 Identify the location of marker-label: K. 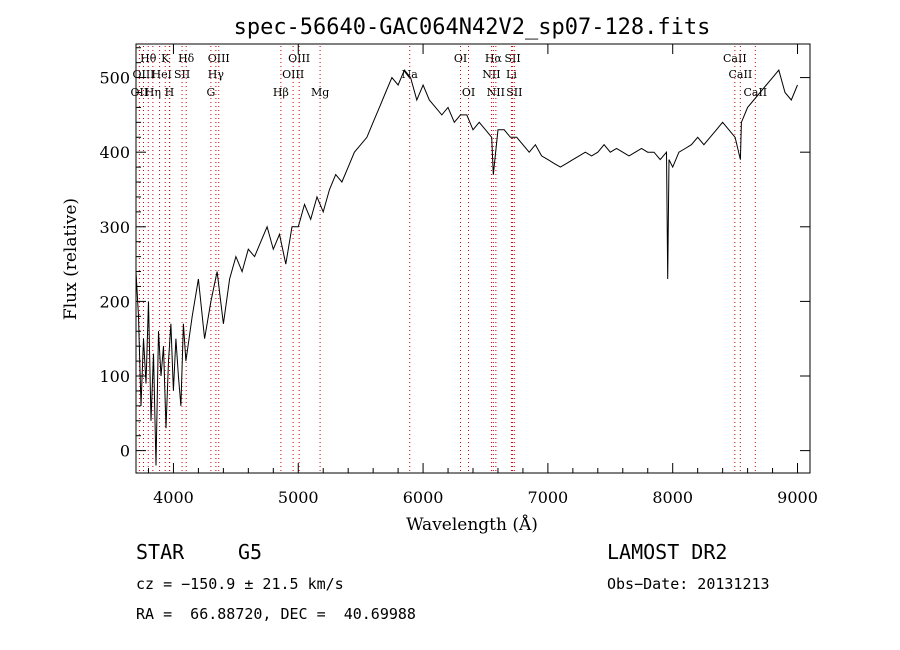
(165, 58).